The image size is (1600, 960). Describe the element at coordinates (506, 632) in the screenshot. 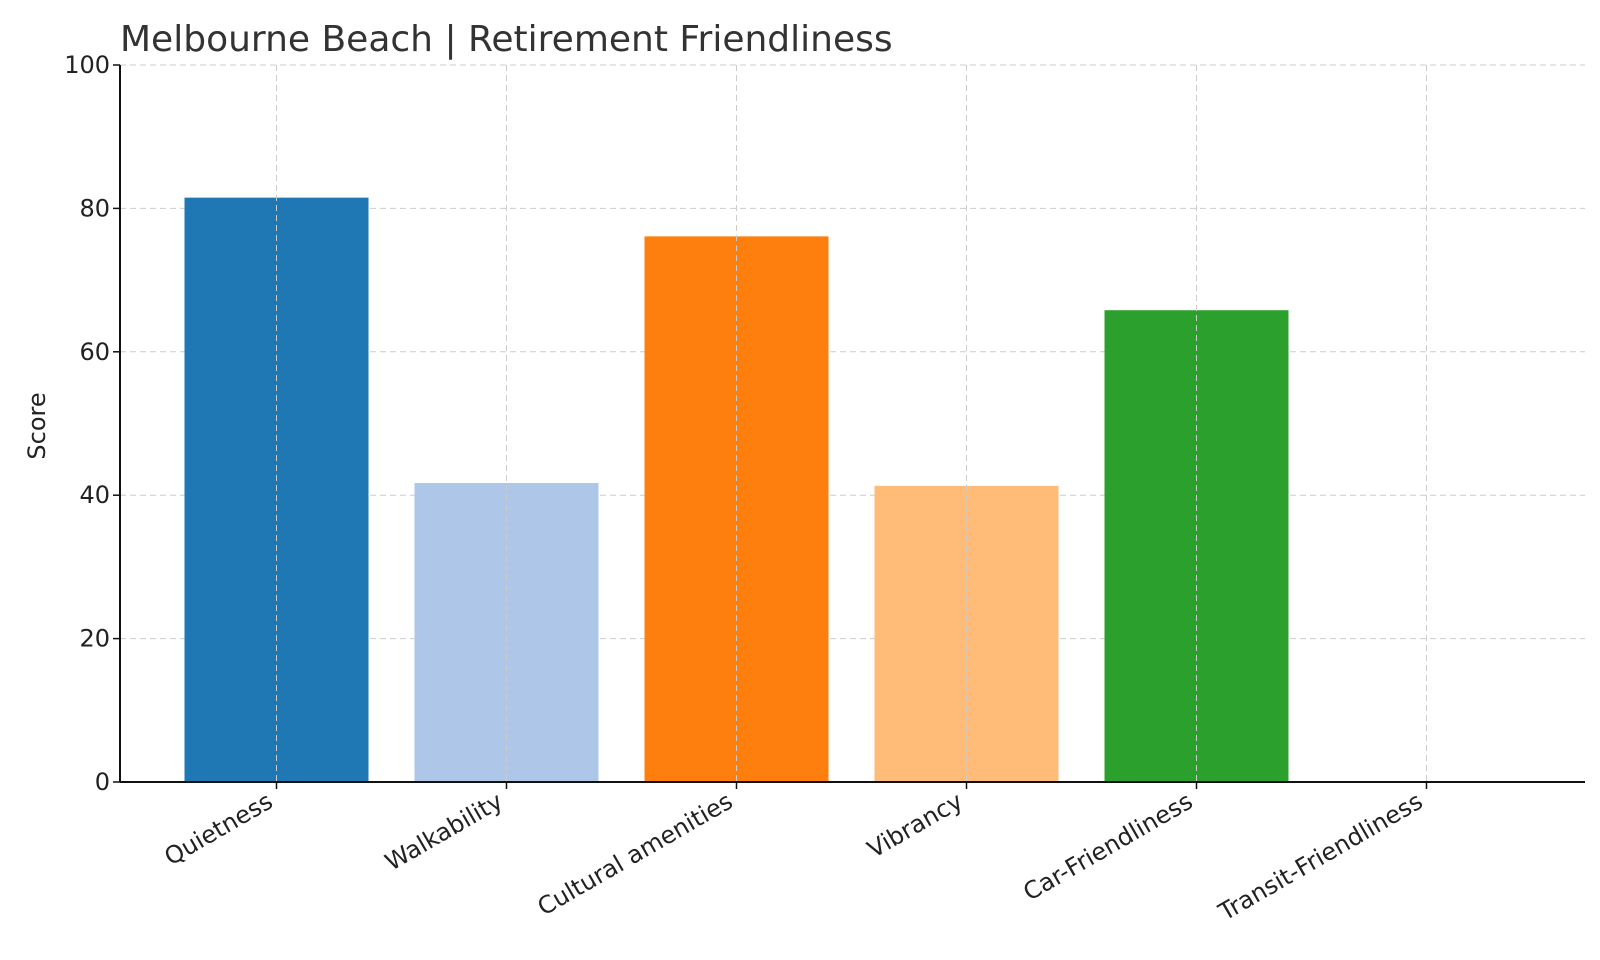

I see `bar` at that location.